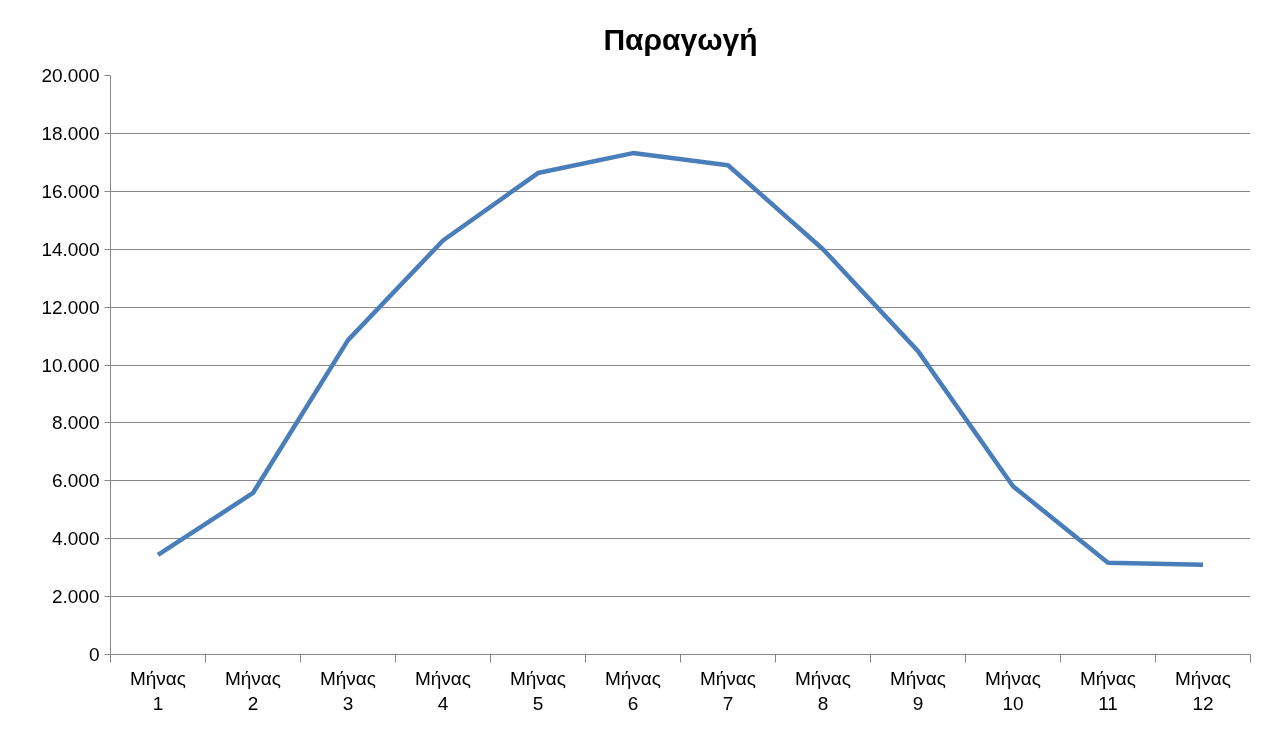 The height and width of the screenshot is (738, 1271). I want to click on y-tick-label: 4.000, so click(75, 539).